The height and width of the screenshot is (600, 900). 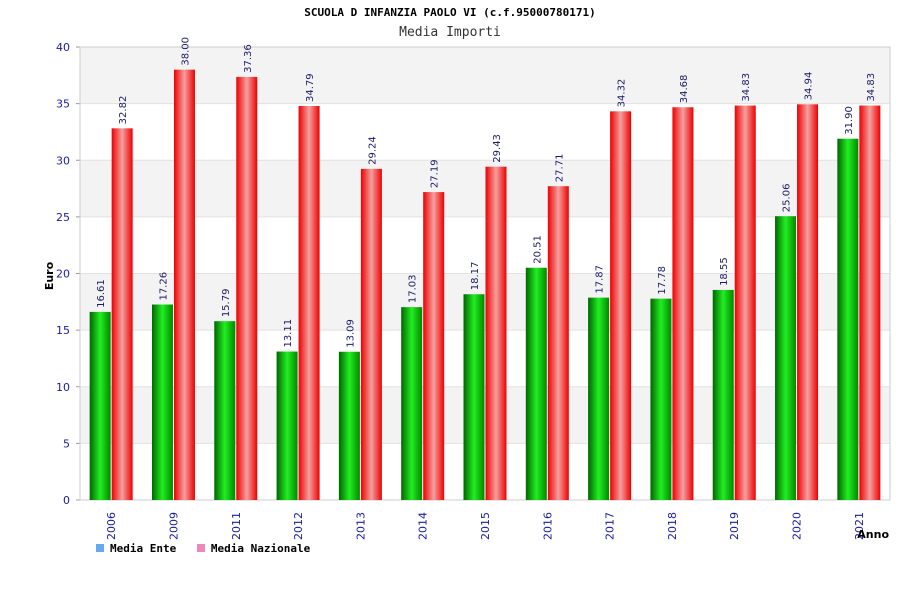 What do you see at coordinates (100, 548) in the screenshot?
I see `legend-swatch-media-ente` at bounding box center [100, 548].